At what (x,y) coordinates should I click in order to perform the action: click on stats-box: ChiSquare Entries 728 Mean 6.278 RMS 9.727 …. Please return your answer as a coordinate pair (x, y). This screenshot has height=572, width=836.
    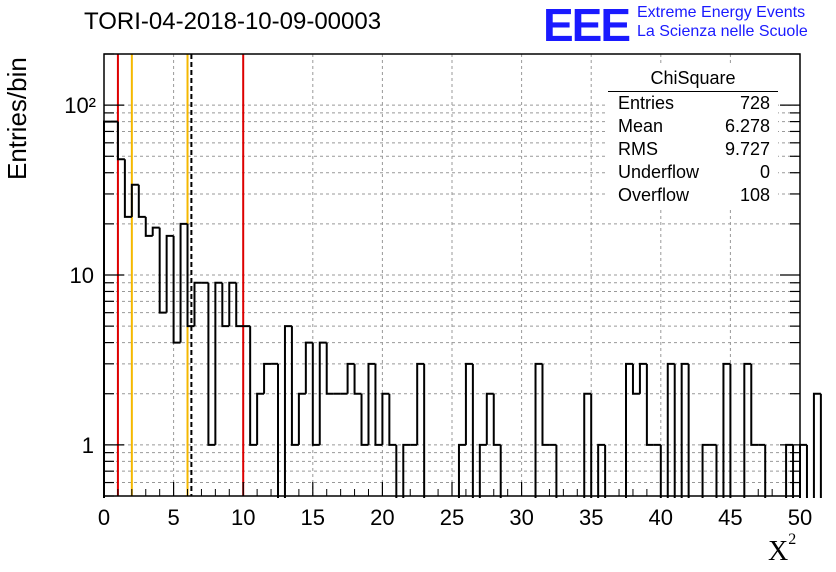
    Looking at the image, I should click on (693, 136).